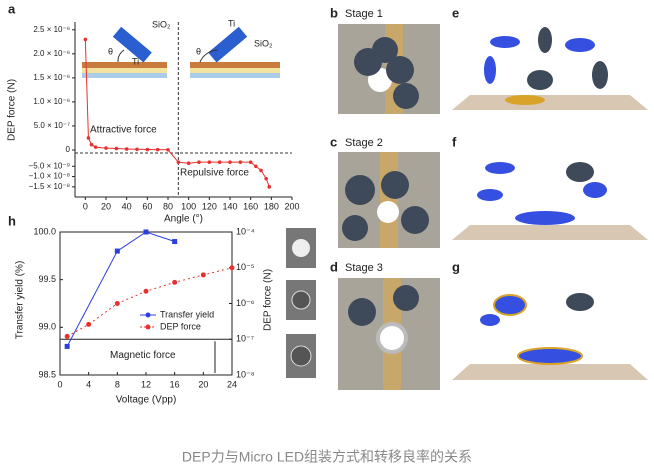 The height and width of the screenshot is (472, 654). I want to click on x-tick-label: 120, so click(209, 206).